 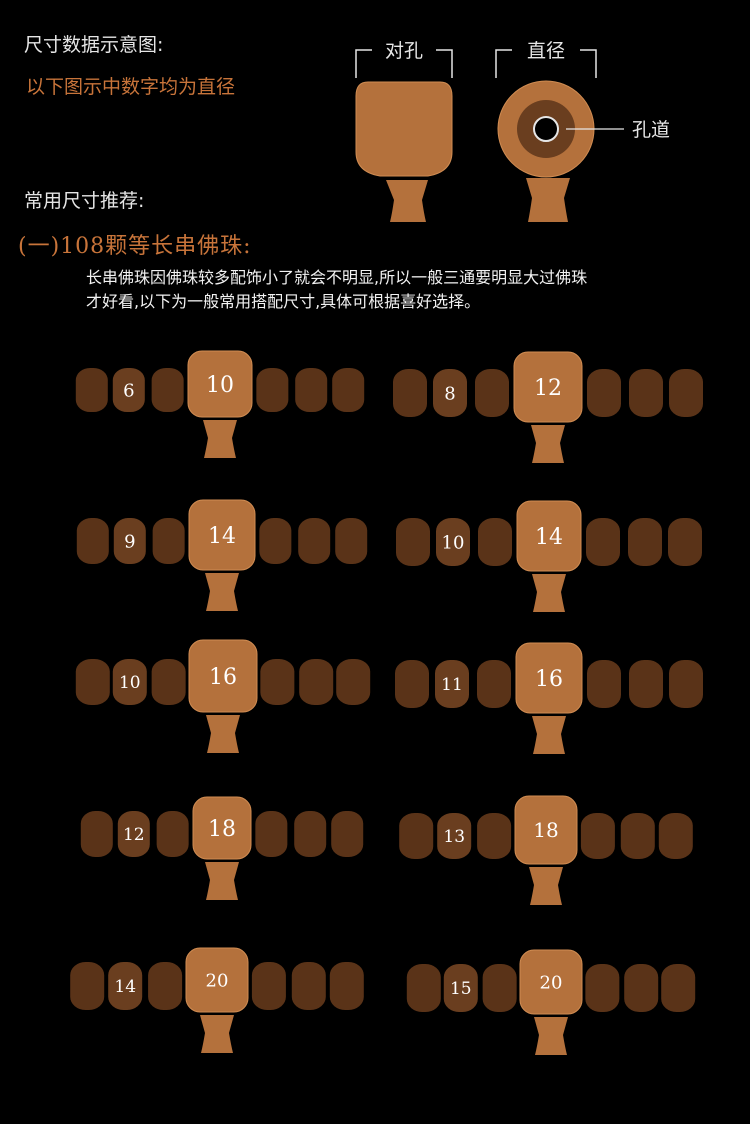 I want to click on legend-side-hole-diagram: 对孔, so click(x=404, y=131).